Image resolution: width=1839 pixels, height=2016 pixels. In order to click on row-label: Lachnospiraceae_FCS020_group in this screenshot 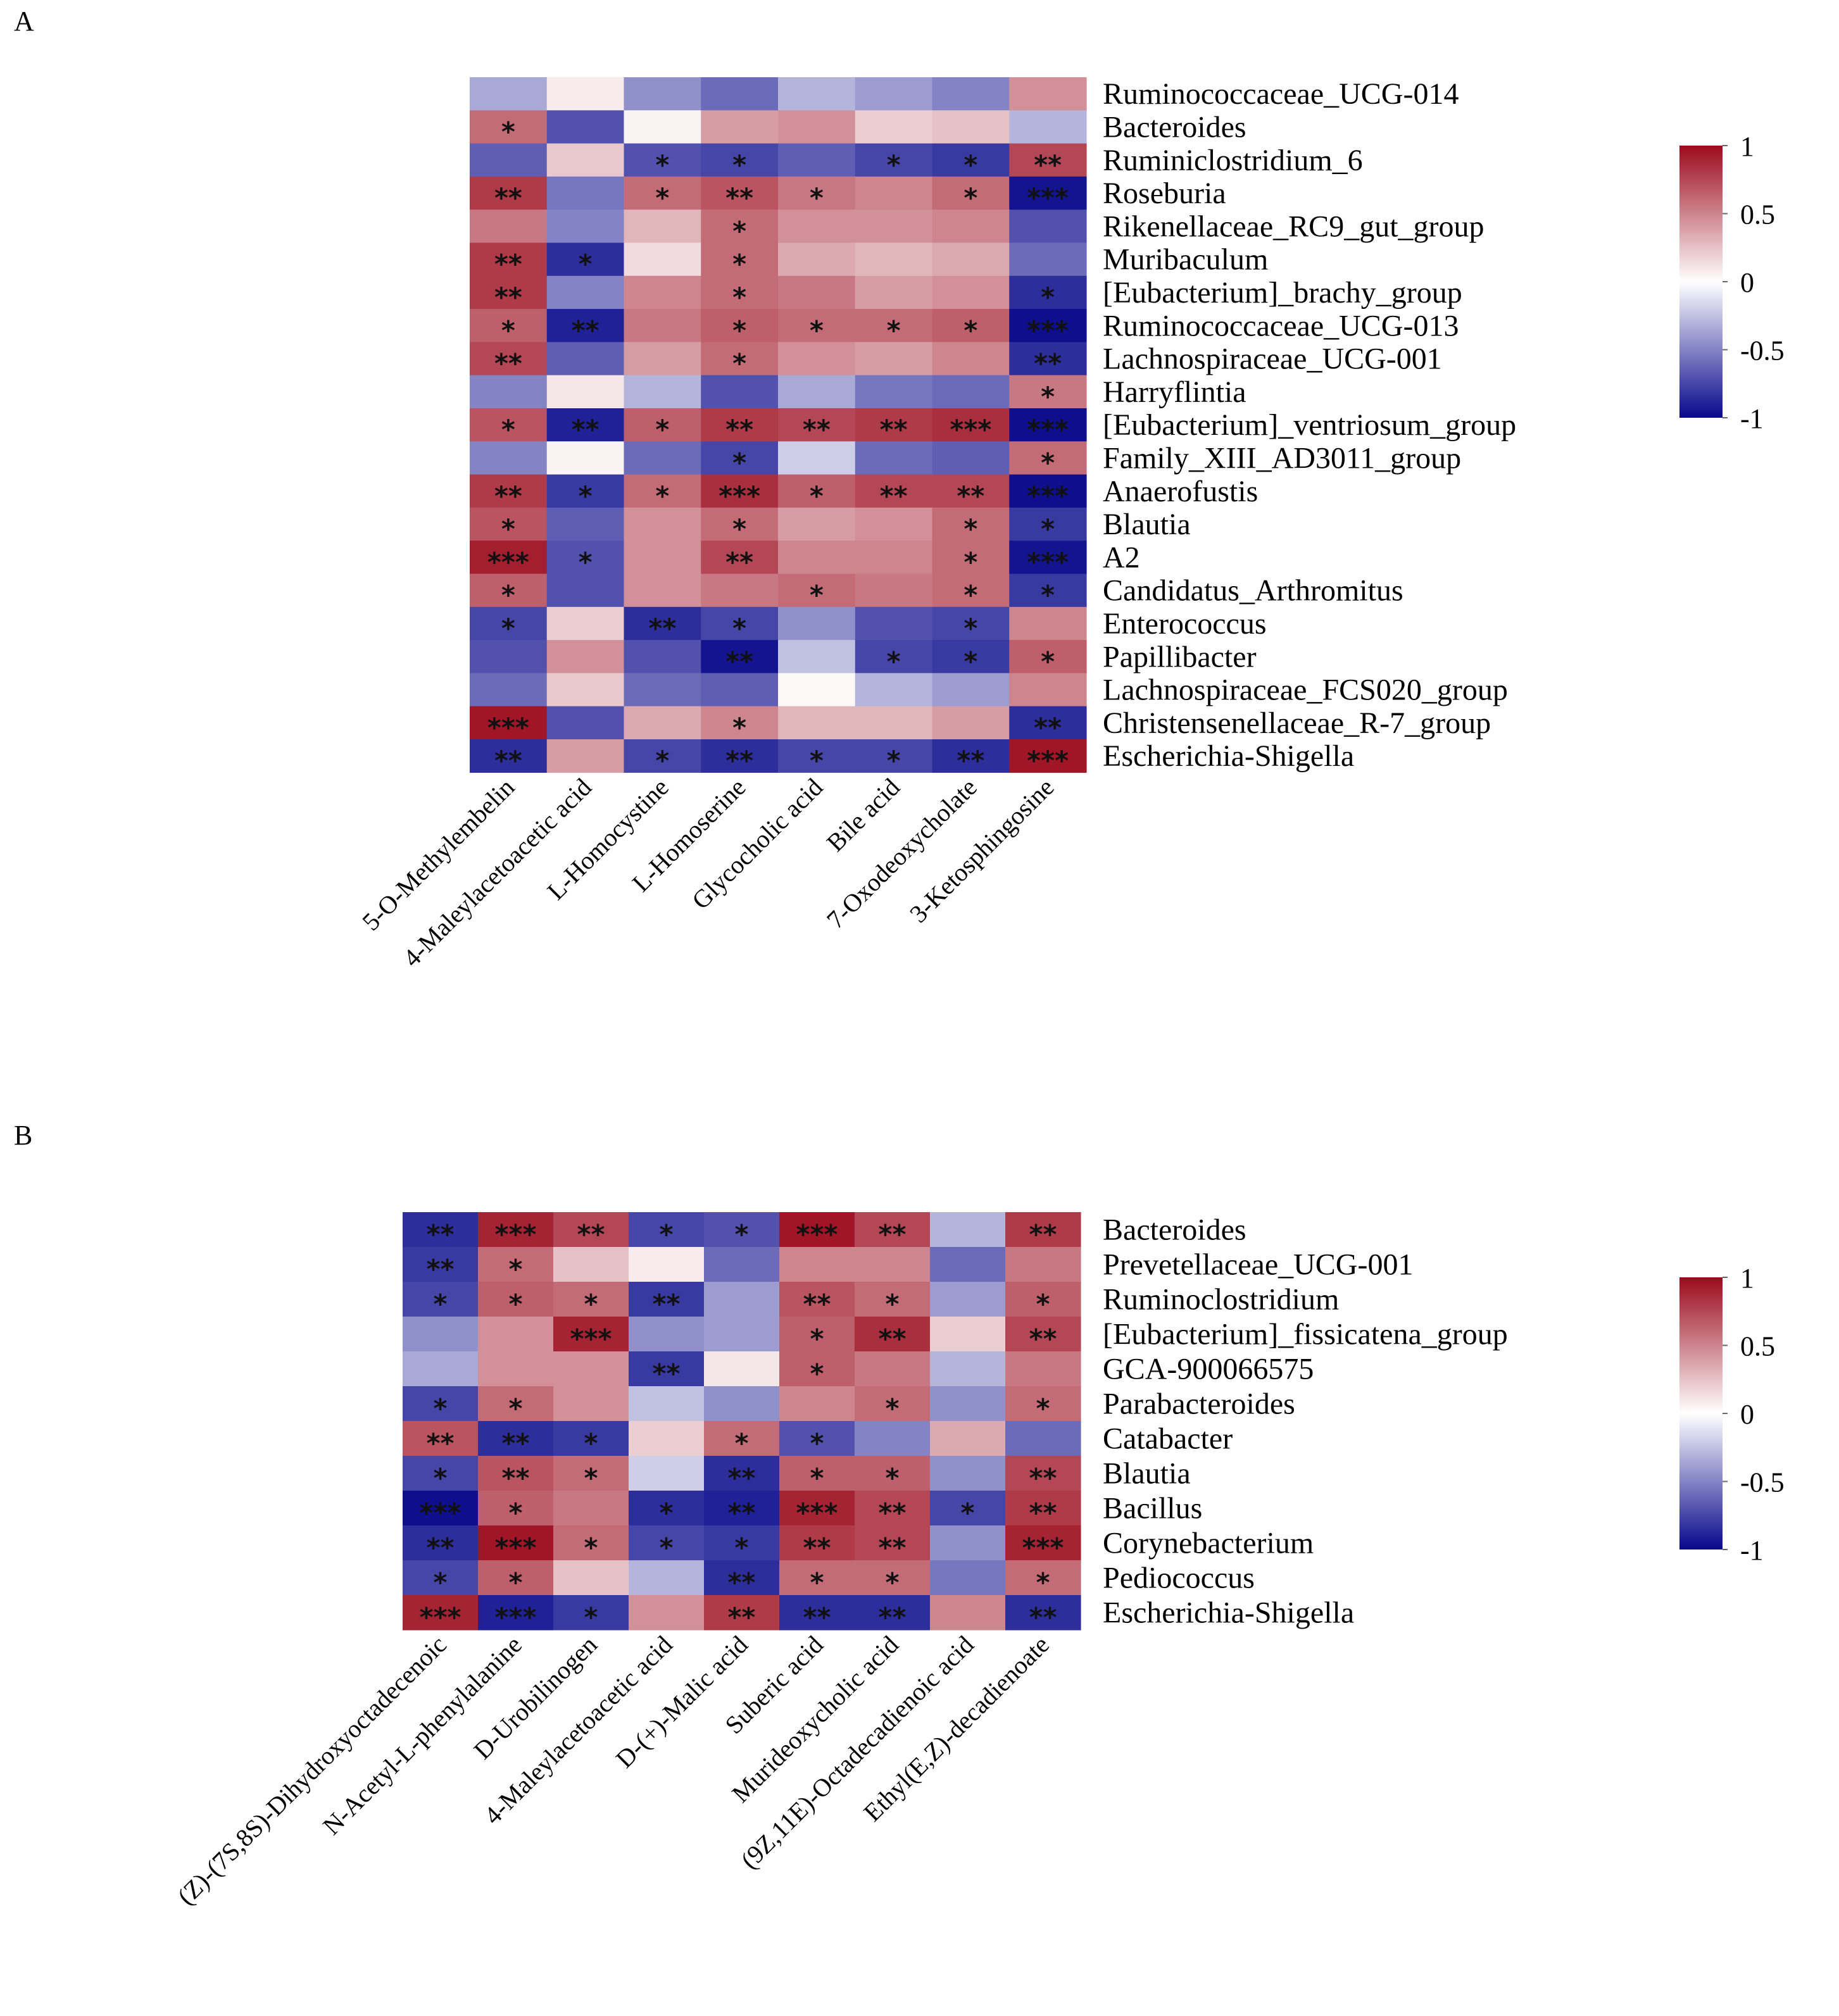, I will do `click(1305, 690)`.